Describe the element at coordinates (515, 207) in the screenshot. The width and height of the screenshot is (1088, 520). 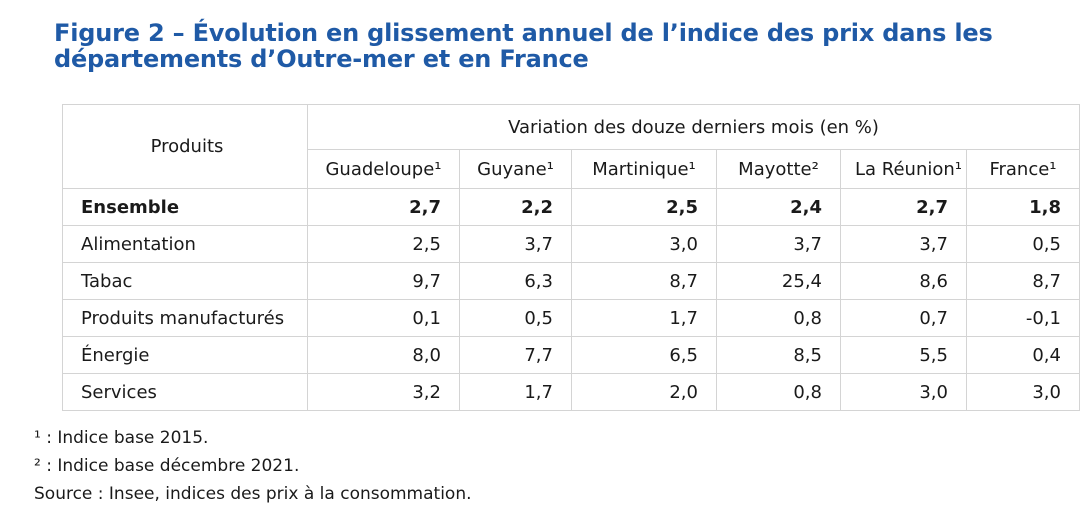
I see `table-cell: 2,2` at that location.